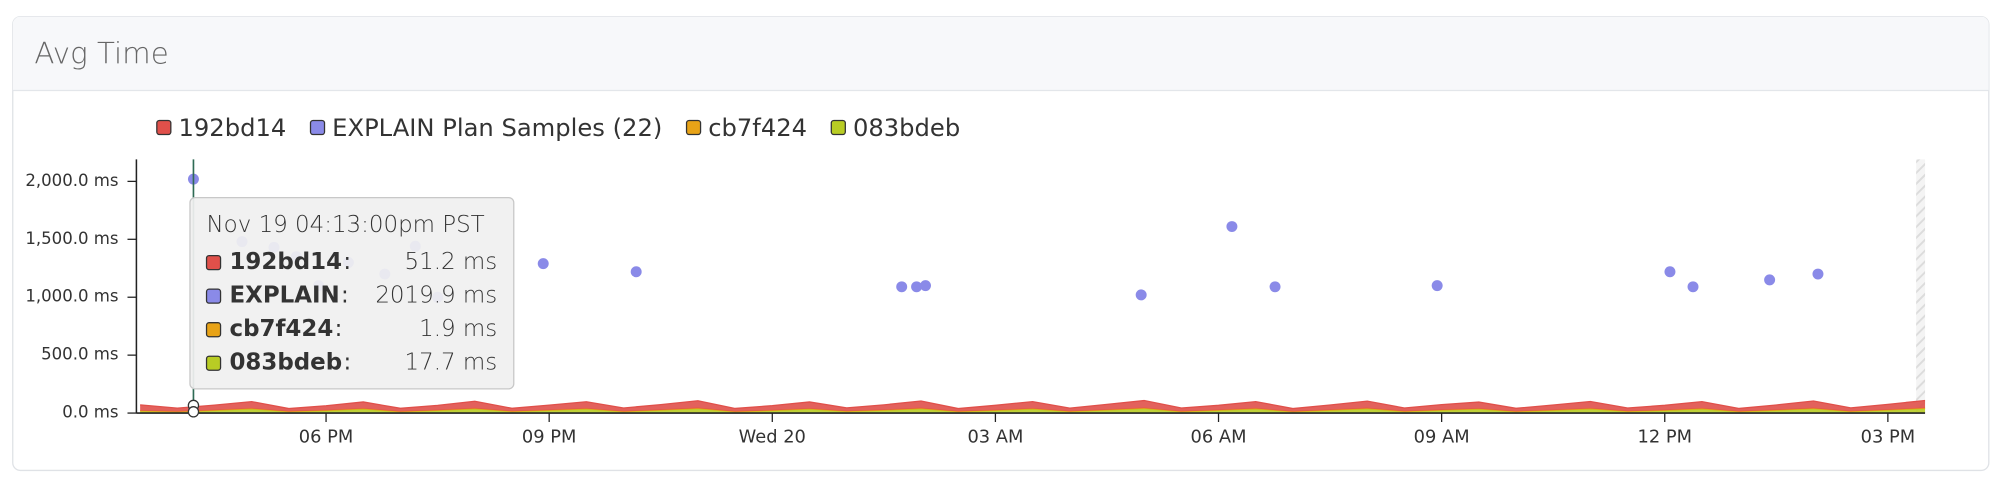 The height and width of the screenshot is (486, 1999). Describe the element at coordinates (1665, 436) in the screenshot. I see `x-tick-label: 12 PM` at that location.